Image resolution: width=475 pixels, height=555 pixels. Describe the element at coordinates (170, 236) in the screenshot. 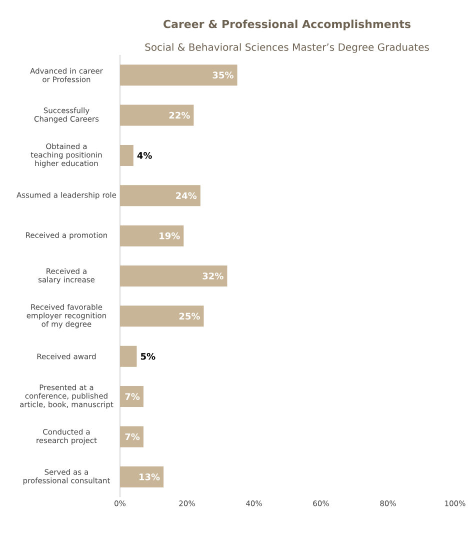

I see `data-label: 19%` at that location.